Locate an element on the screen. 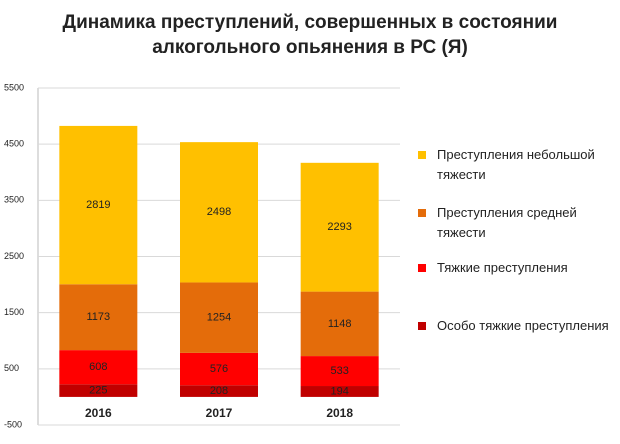 The width and height of the screenshot is (620, 444). x-tick-label: 2017 is located at coordinates (219, 413).